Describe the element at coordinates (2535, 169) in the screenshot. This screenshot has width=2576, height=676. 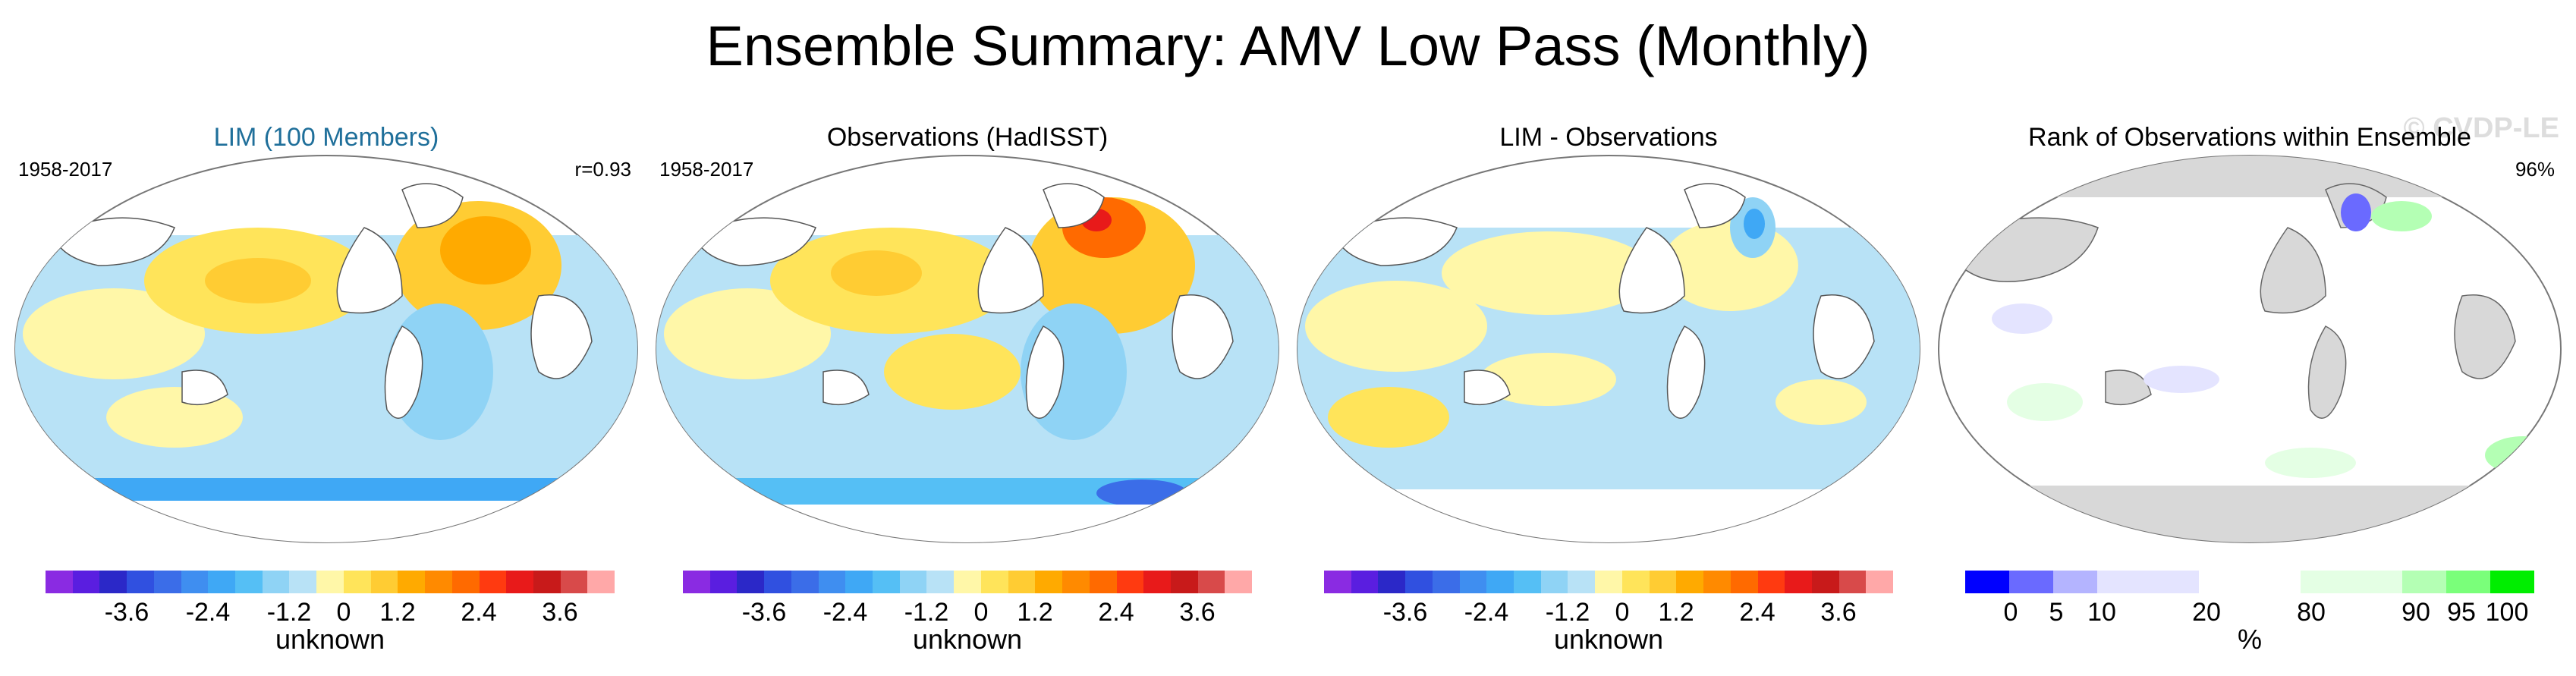
I see `rank-percent-label: 96%` at that location.